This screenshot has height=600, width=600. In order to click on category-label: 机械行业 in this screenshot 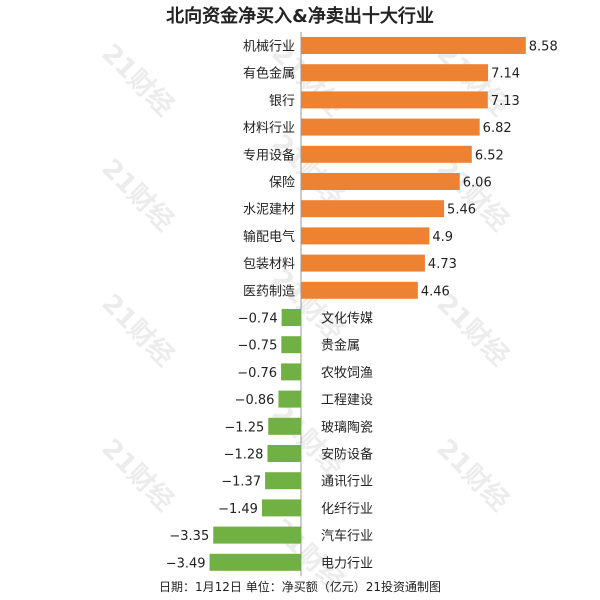, I will do `click(269, 47)`.